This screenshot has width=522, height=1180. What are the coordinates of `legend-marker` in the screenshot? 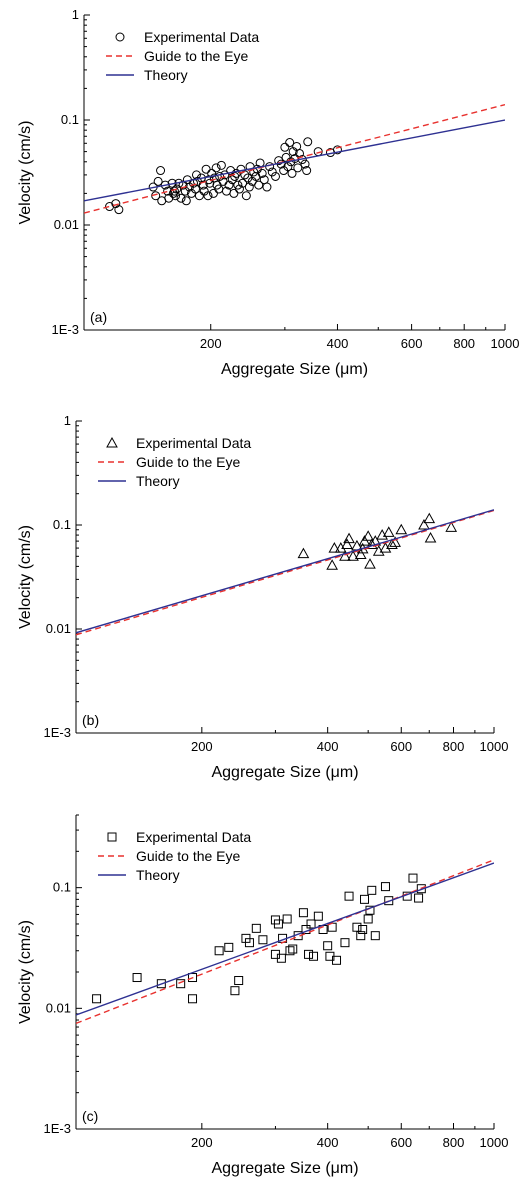 It's located at (112, 837).